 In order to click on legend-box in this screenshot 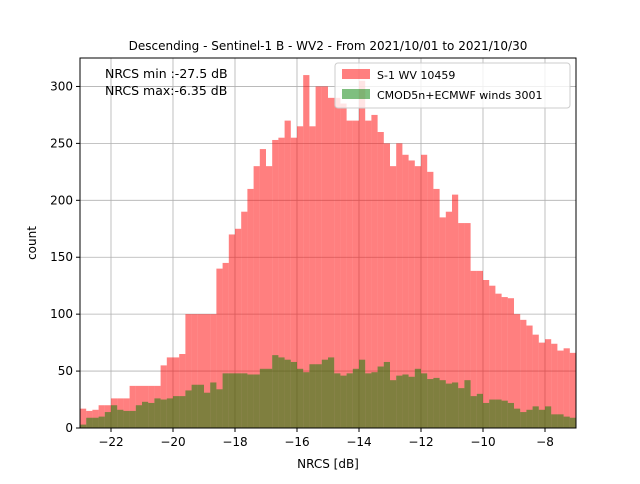, I will do `click(452, 85)`.